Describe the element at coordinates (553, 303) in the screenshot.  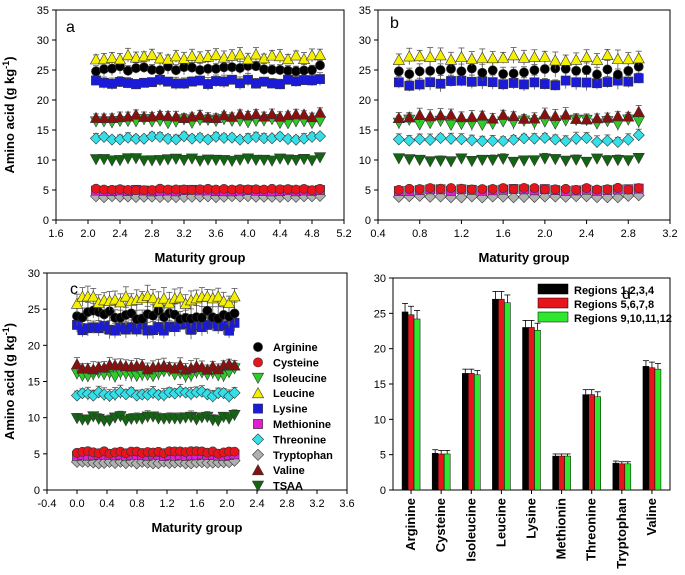
I see `legend-swatch` at that location.